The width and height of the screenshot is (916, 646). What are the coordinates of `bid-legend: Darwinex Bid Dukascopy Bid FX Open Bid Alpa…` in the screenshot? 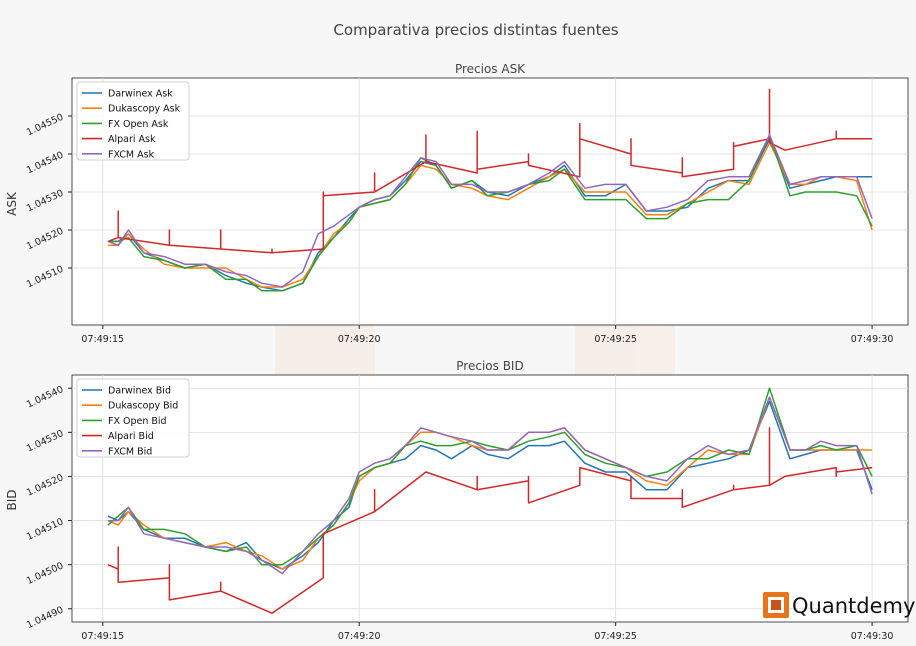 It's located at (133, 418).